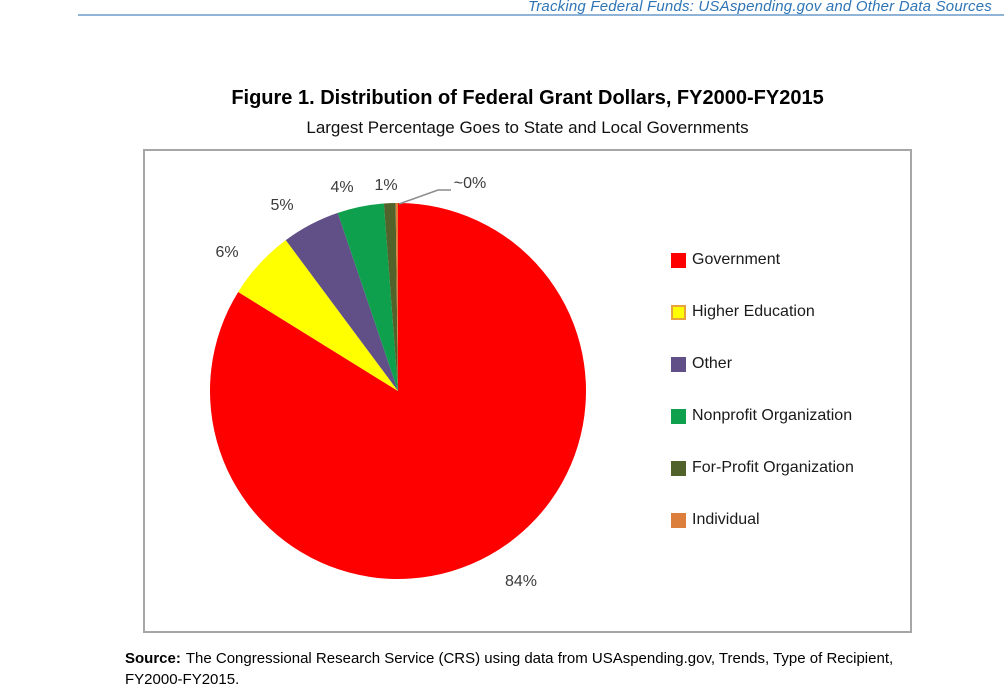  What do you see at coordinates (762, 363) in the screenshot?
I see `legend-item-other: Other` at bounding box center [762, 363].